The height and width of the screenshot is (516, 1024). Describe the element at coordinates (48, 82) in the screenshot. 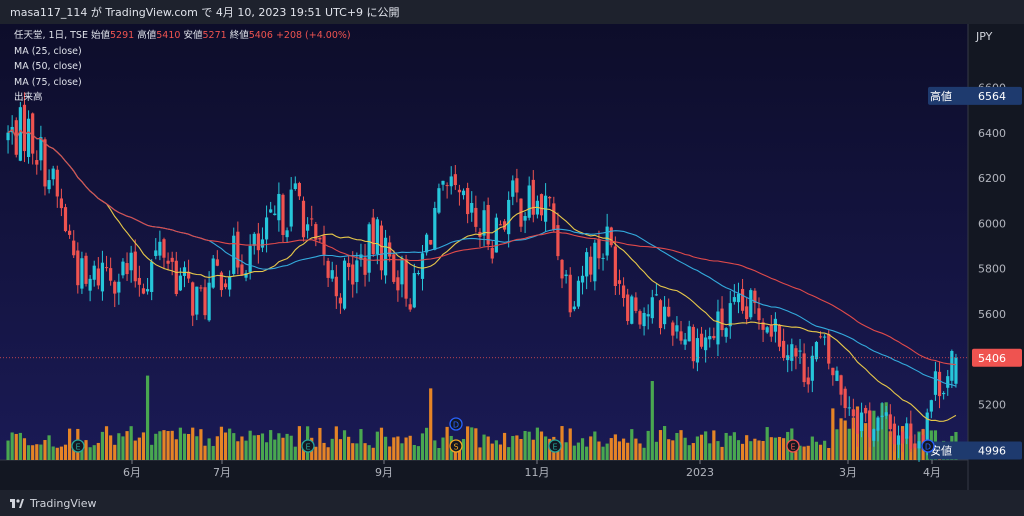

I see `ma75-legend-row: MA (75, close)` at that location.